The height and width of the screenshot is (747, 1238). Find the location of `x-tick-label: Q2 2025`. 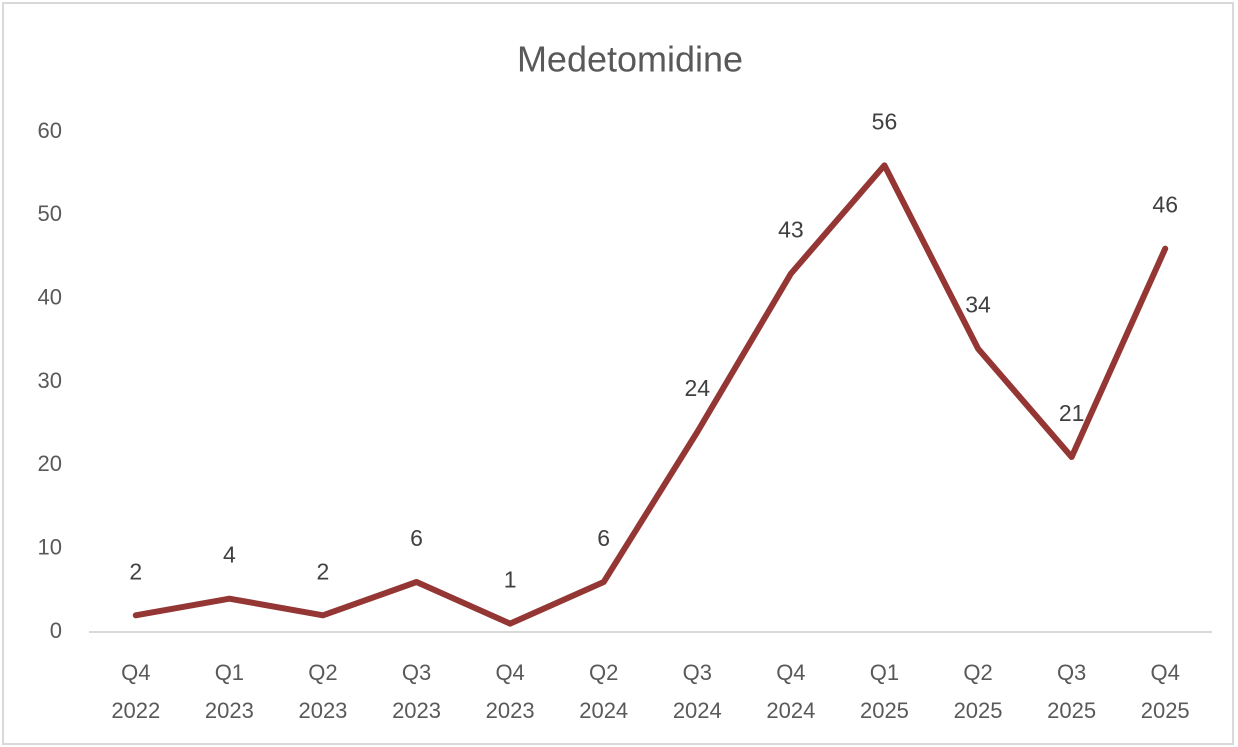

x-tick-label: Q2 2025 is located at coordinates (978, 691).